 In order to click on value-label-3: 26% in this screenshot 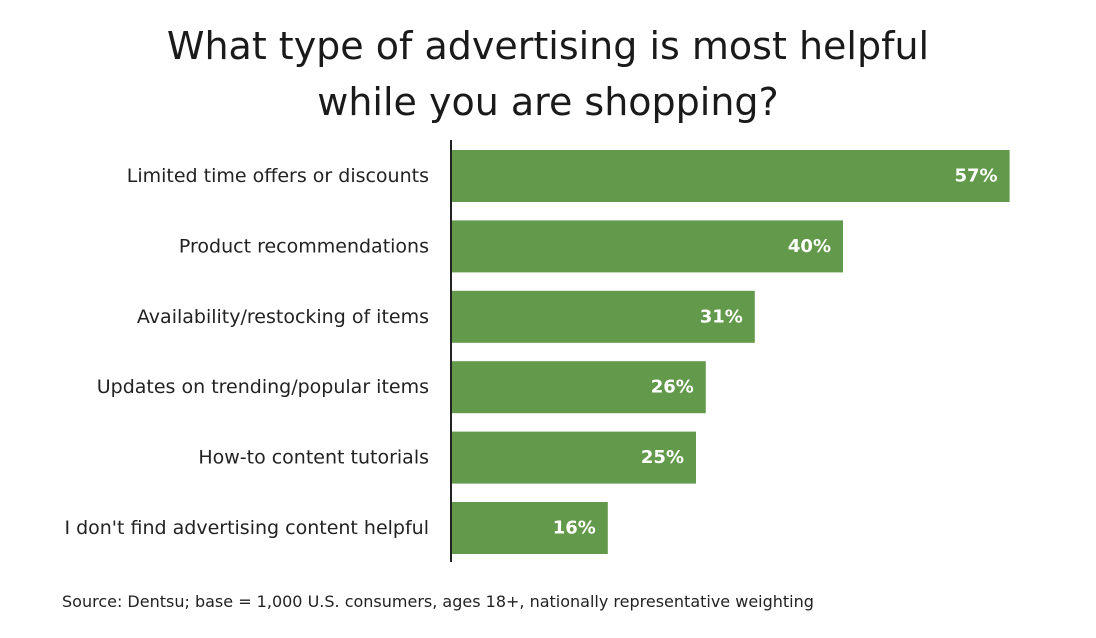, I will do `click(672, 387)`.